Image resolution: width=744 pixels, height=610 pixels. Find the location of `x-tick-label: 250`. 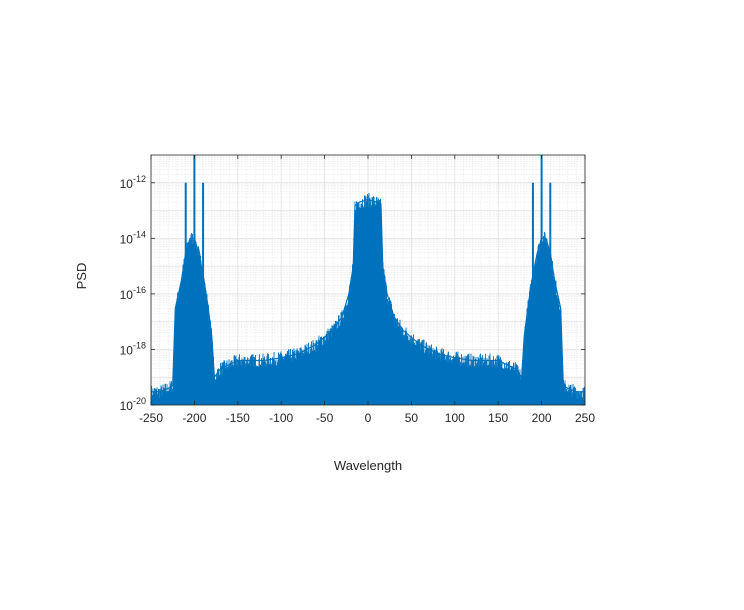

x-tick-label: 250 is located at coordinates (585, 418).